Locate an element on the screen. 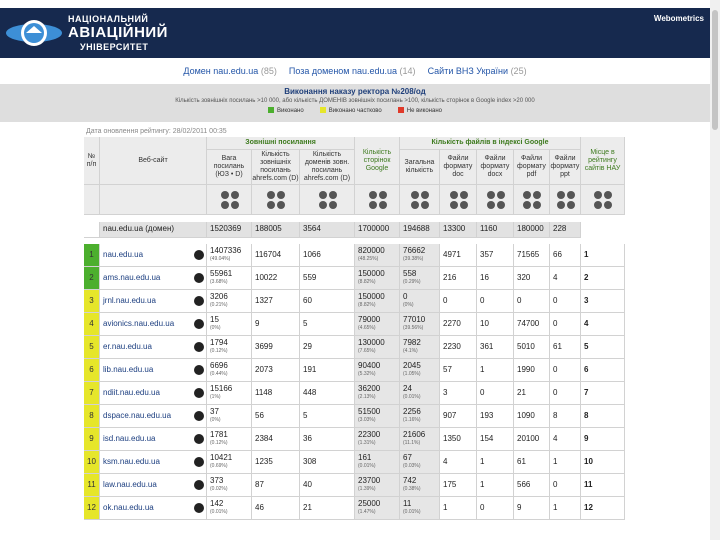 The width and height of the screenshot is (720, 540). metric-value: 37 is located at coordinates (214, 411).